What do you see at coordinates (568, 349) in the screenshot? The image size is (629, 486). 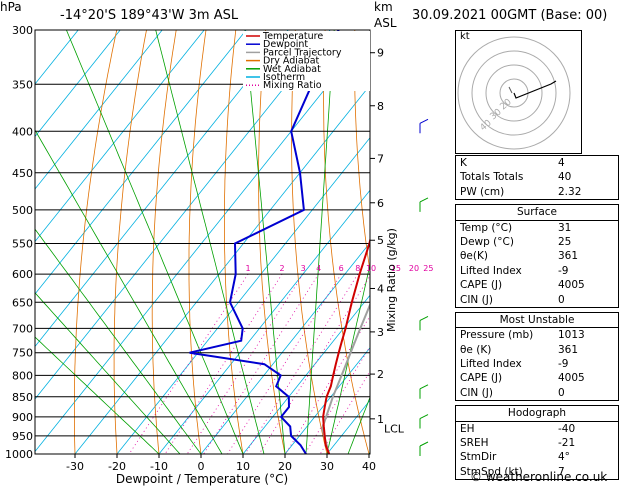 I see `unstable-value: 361` at bounding box center [568, 349].